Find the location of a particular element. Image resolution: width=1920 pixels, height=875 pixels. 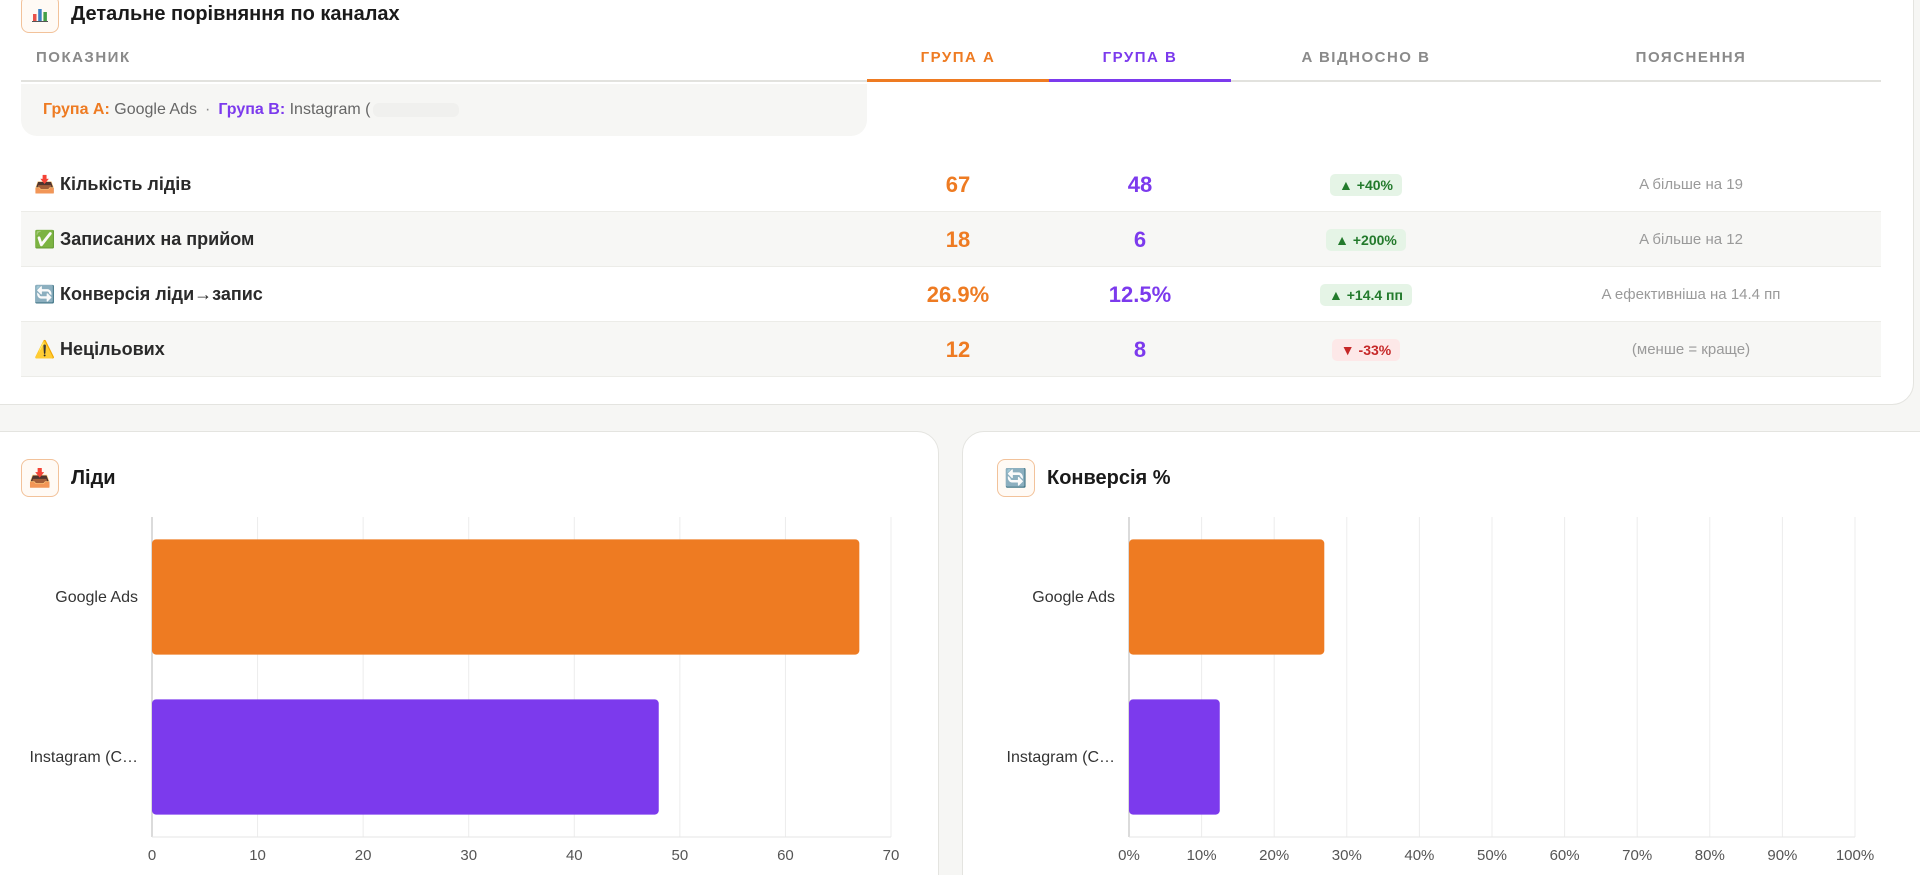

x-tick-label: 40 is located at coordinates (574, 855).